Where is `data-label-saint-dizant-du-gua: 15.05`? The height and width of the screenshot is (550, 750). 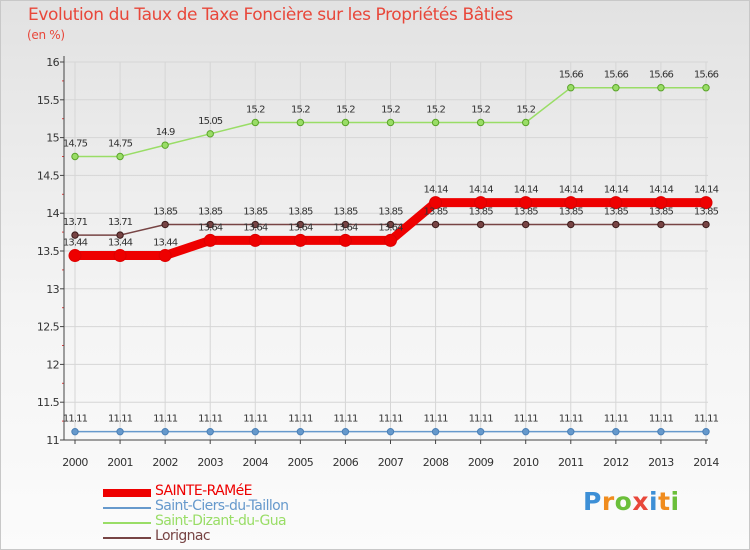
data-label-saint-dizant-du-gua: 15.05 is located at coordinates (210, 121).